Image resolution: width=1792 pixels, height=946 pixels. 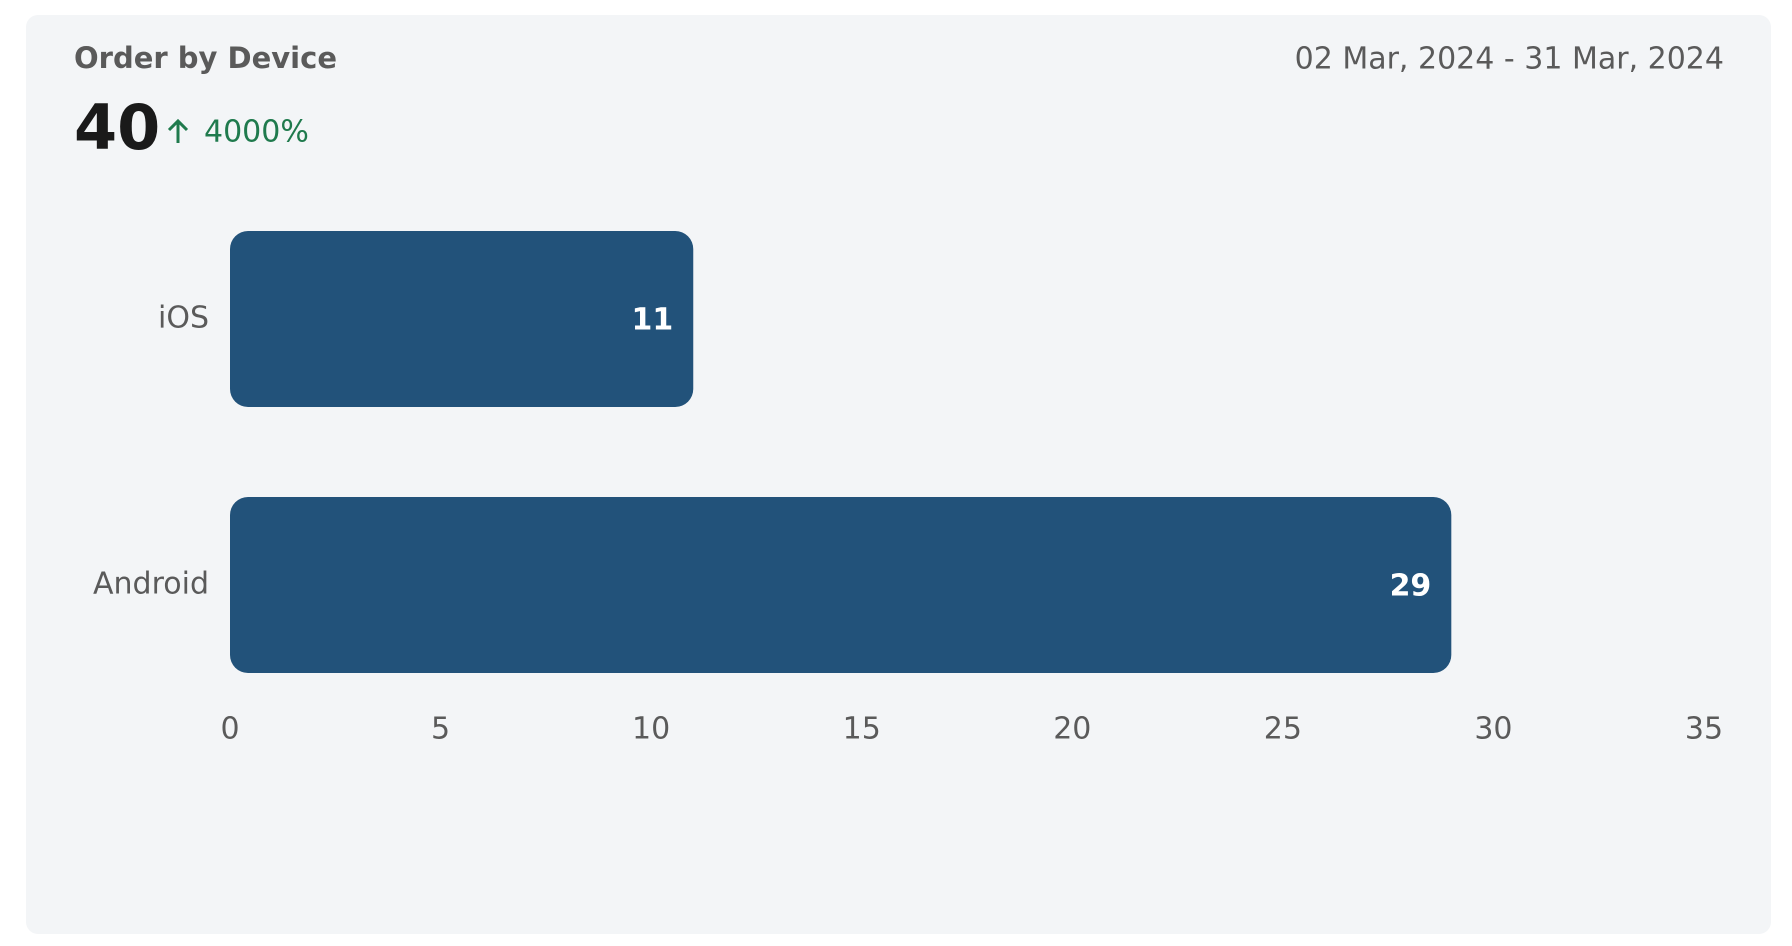 I want to click on x-tick-label: 25, so click(x=1283, y=729).